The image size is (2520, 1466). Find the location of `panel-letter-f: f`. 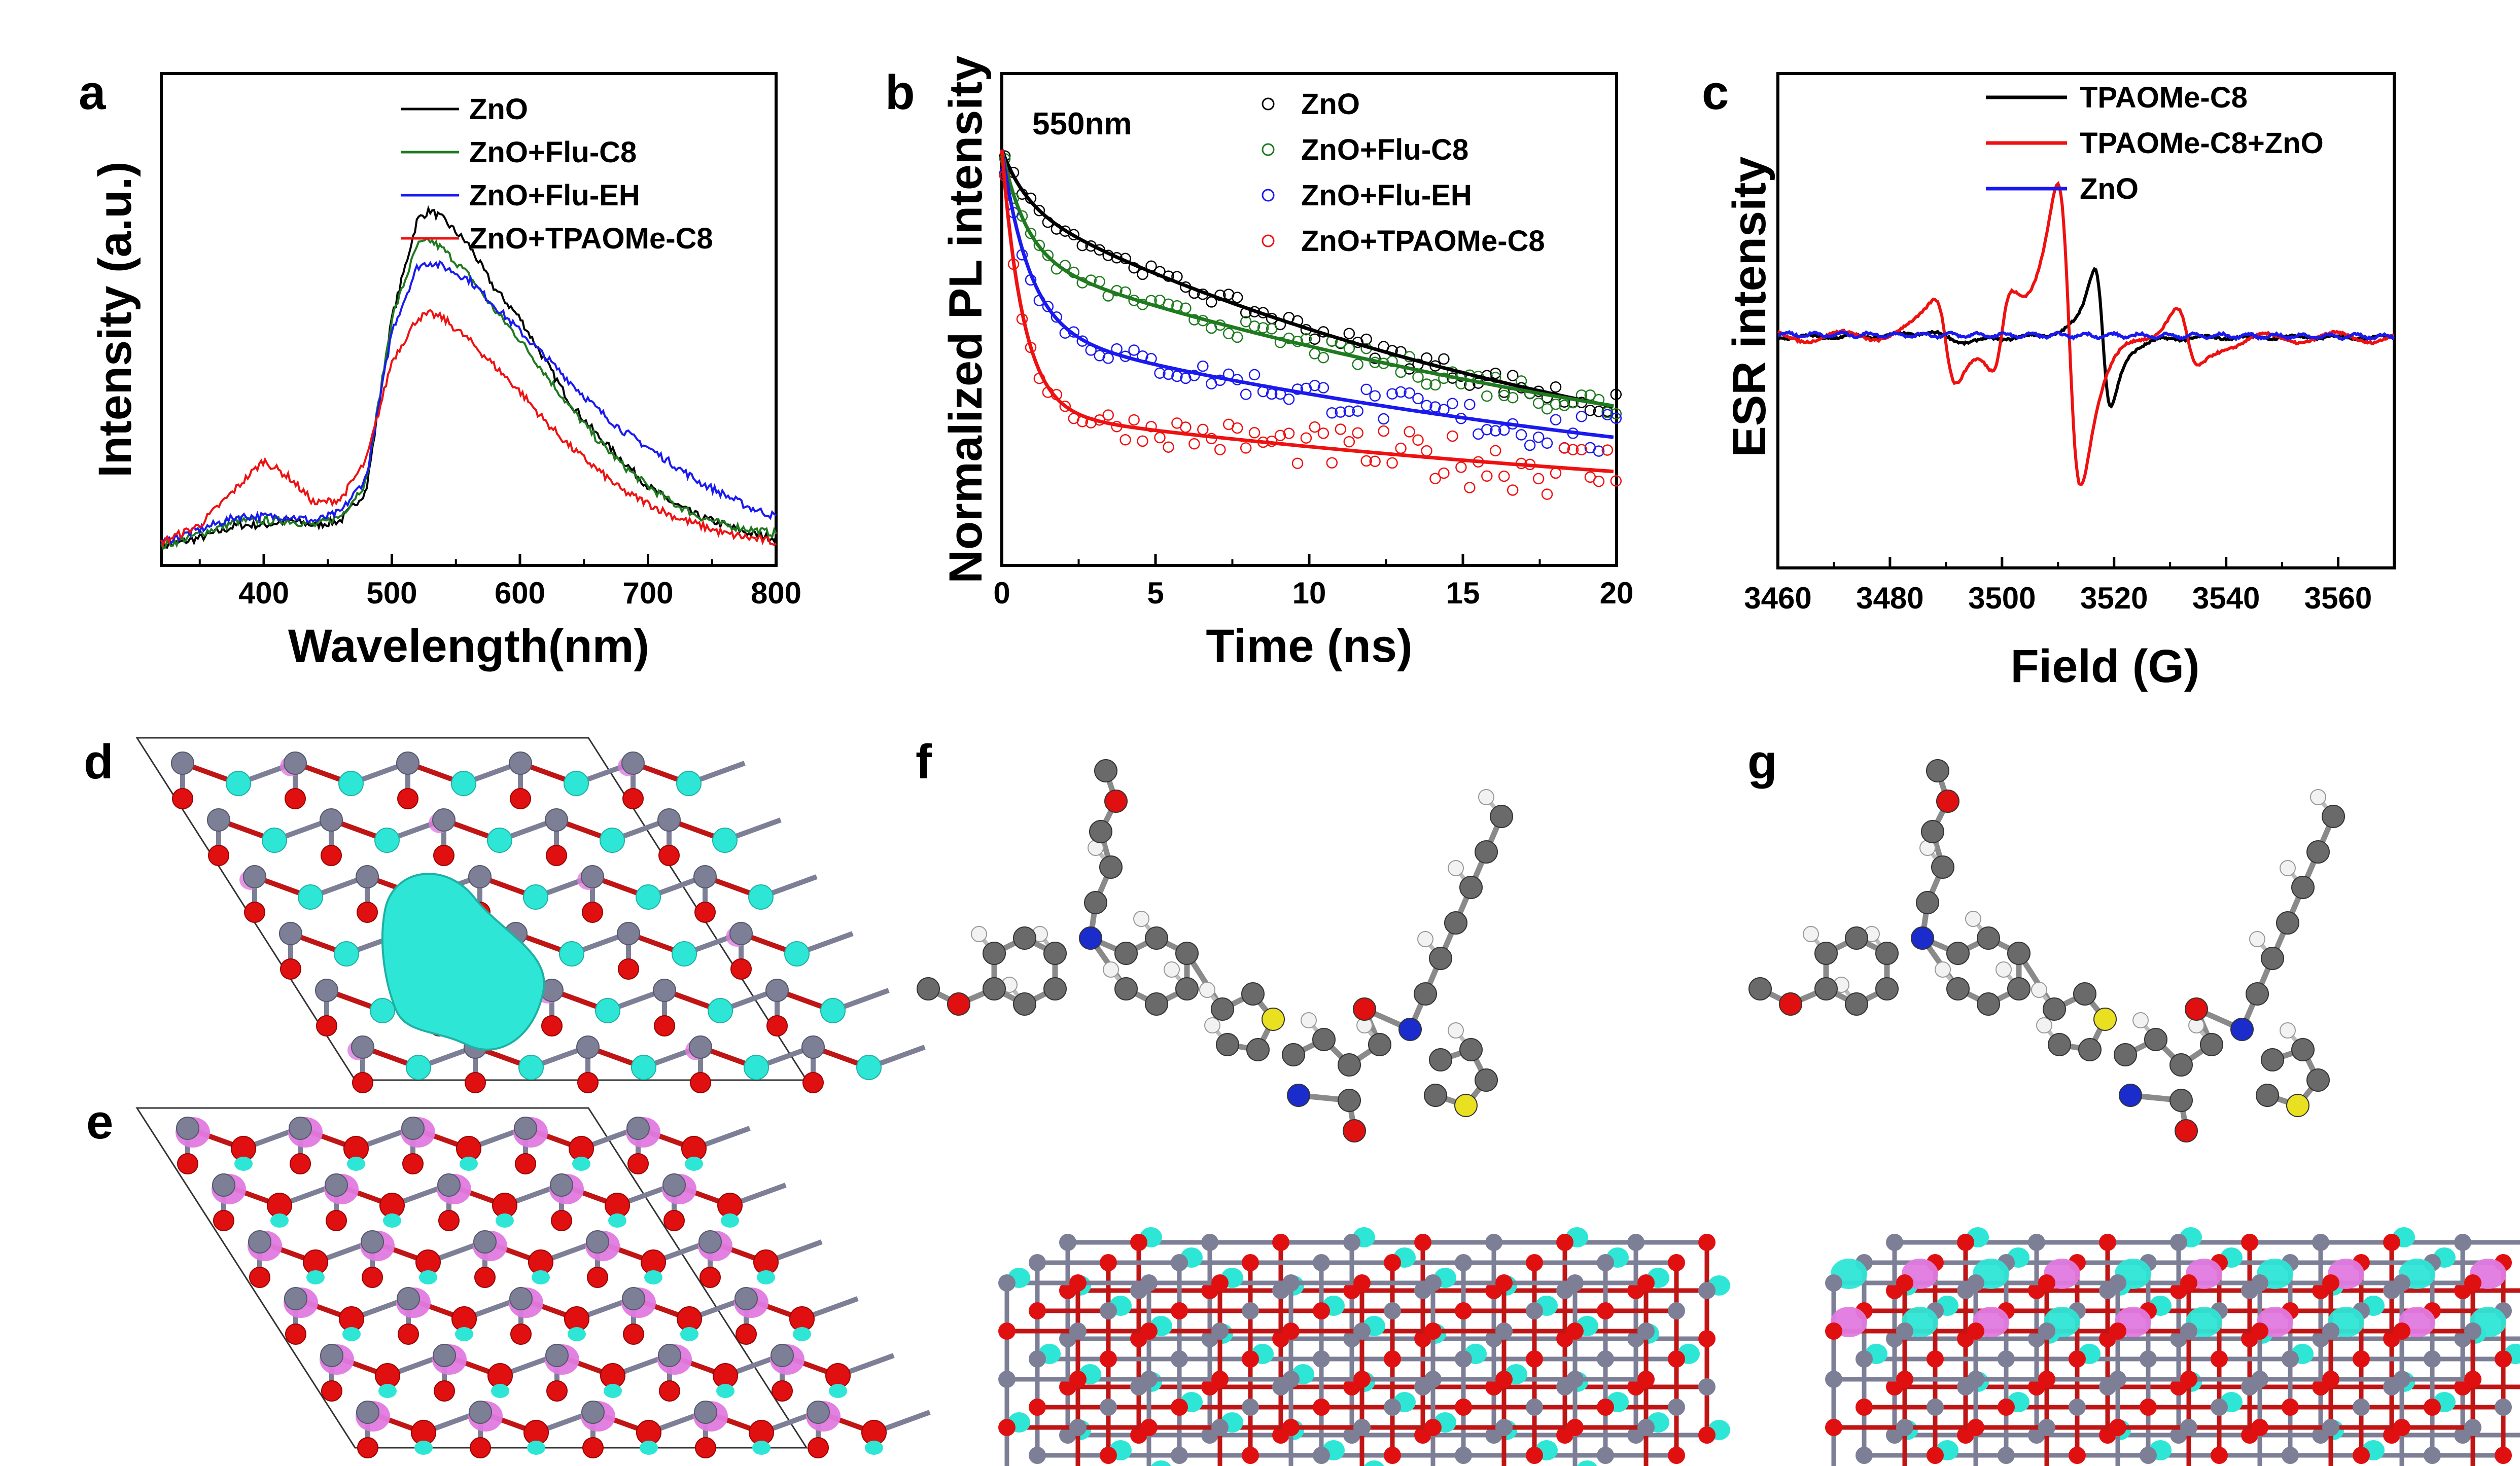

panel-letter-f: f is located at coordinates (924, 762).